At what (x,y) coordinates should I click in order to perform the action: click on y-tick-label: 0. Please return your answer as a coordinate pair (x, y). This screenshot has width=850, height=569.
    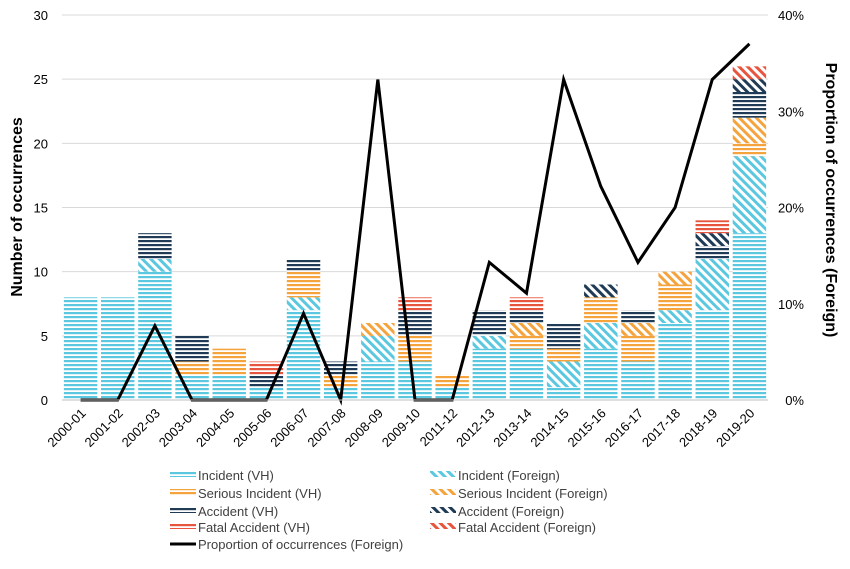
    Looking at the image, I should click on (44, 400).